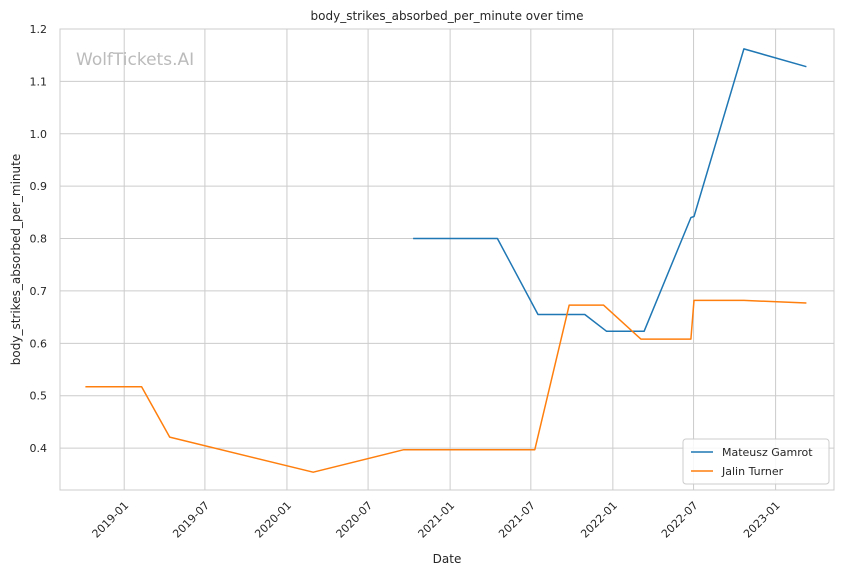  Describe the element at coordinates (111, 520) in the screenshot. I see `x-tick-label: 2019-01` at that location.